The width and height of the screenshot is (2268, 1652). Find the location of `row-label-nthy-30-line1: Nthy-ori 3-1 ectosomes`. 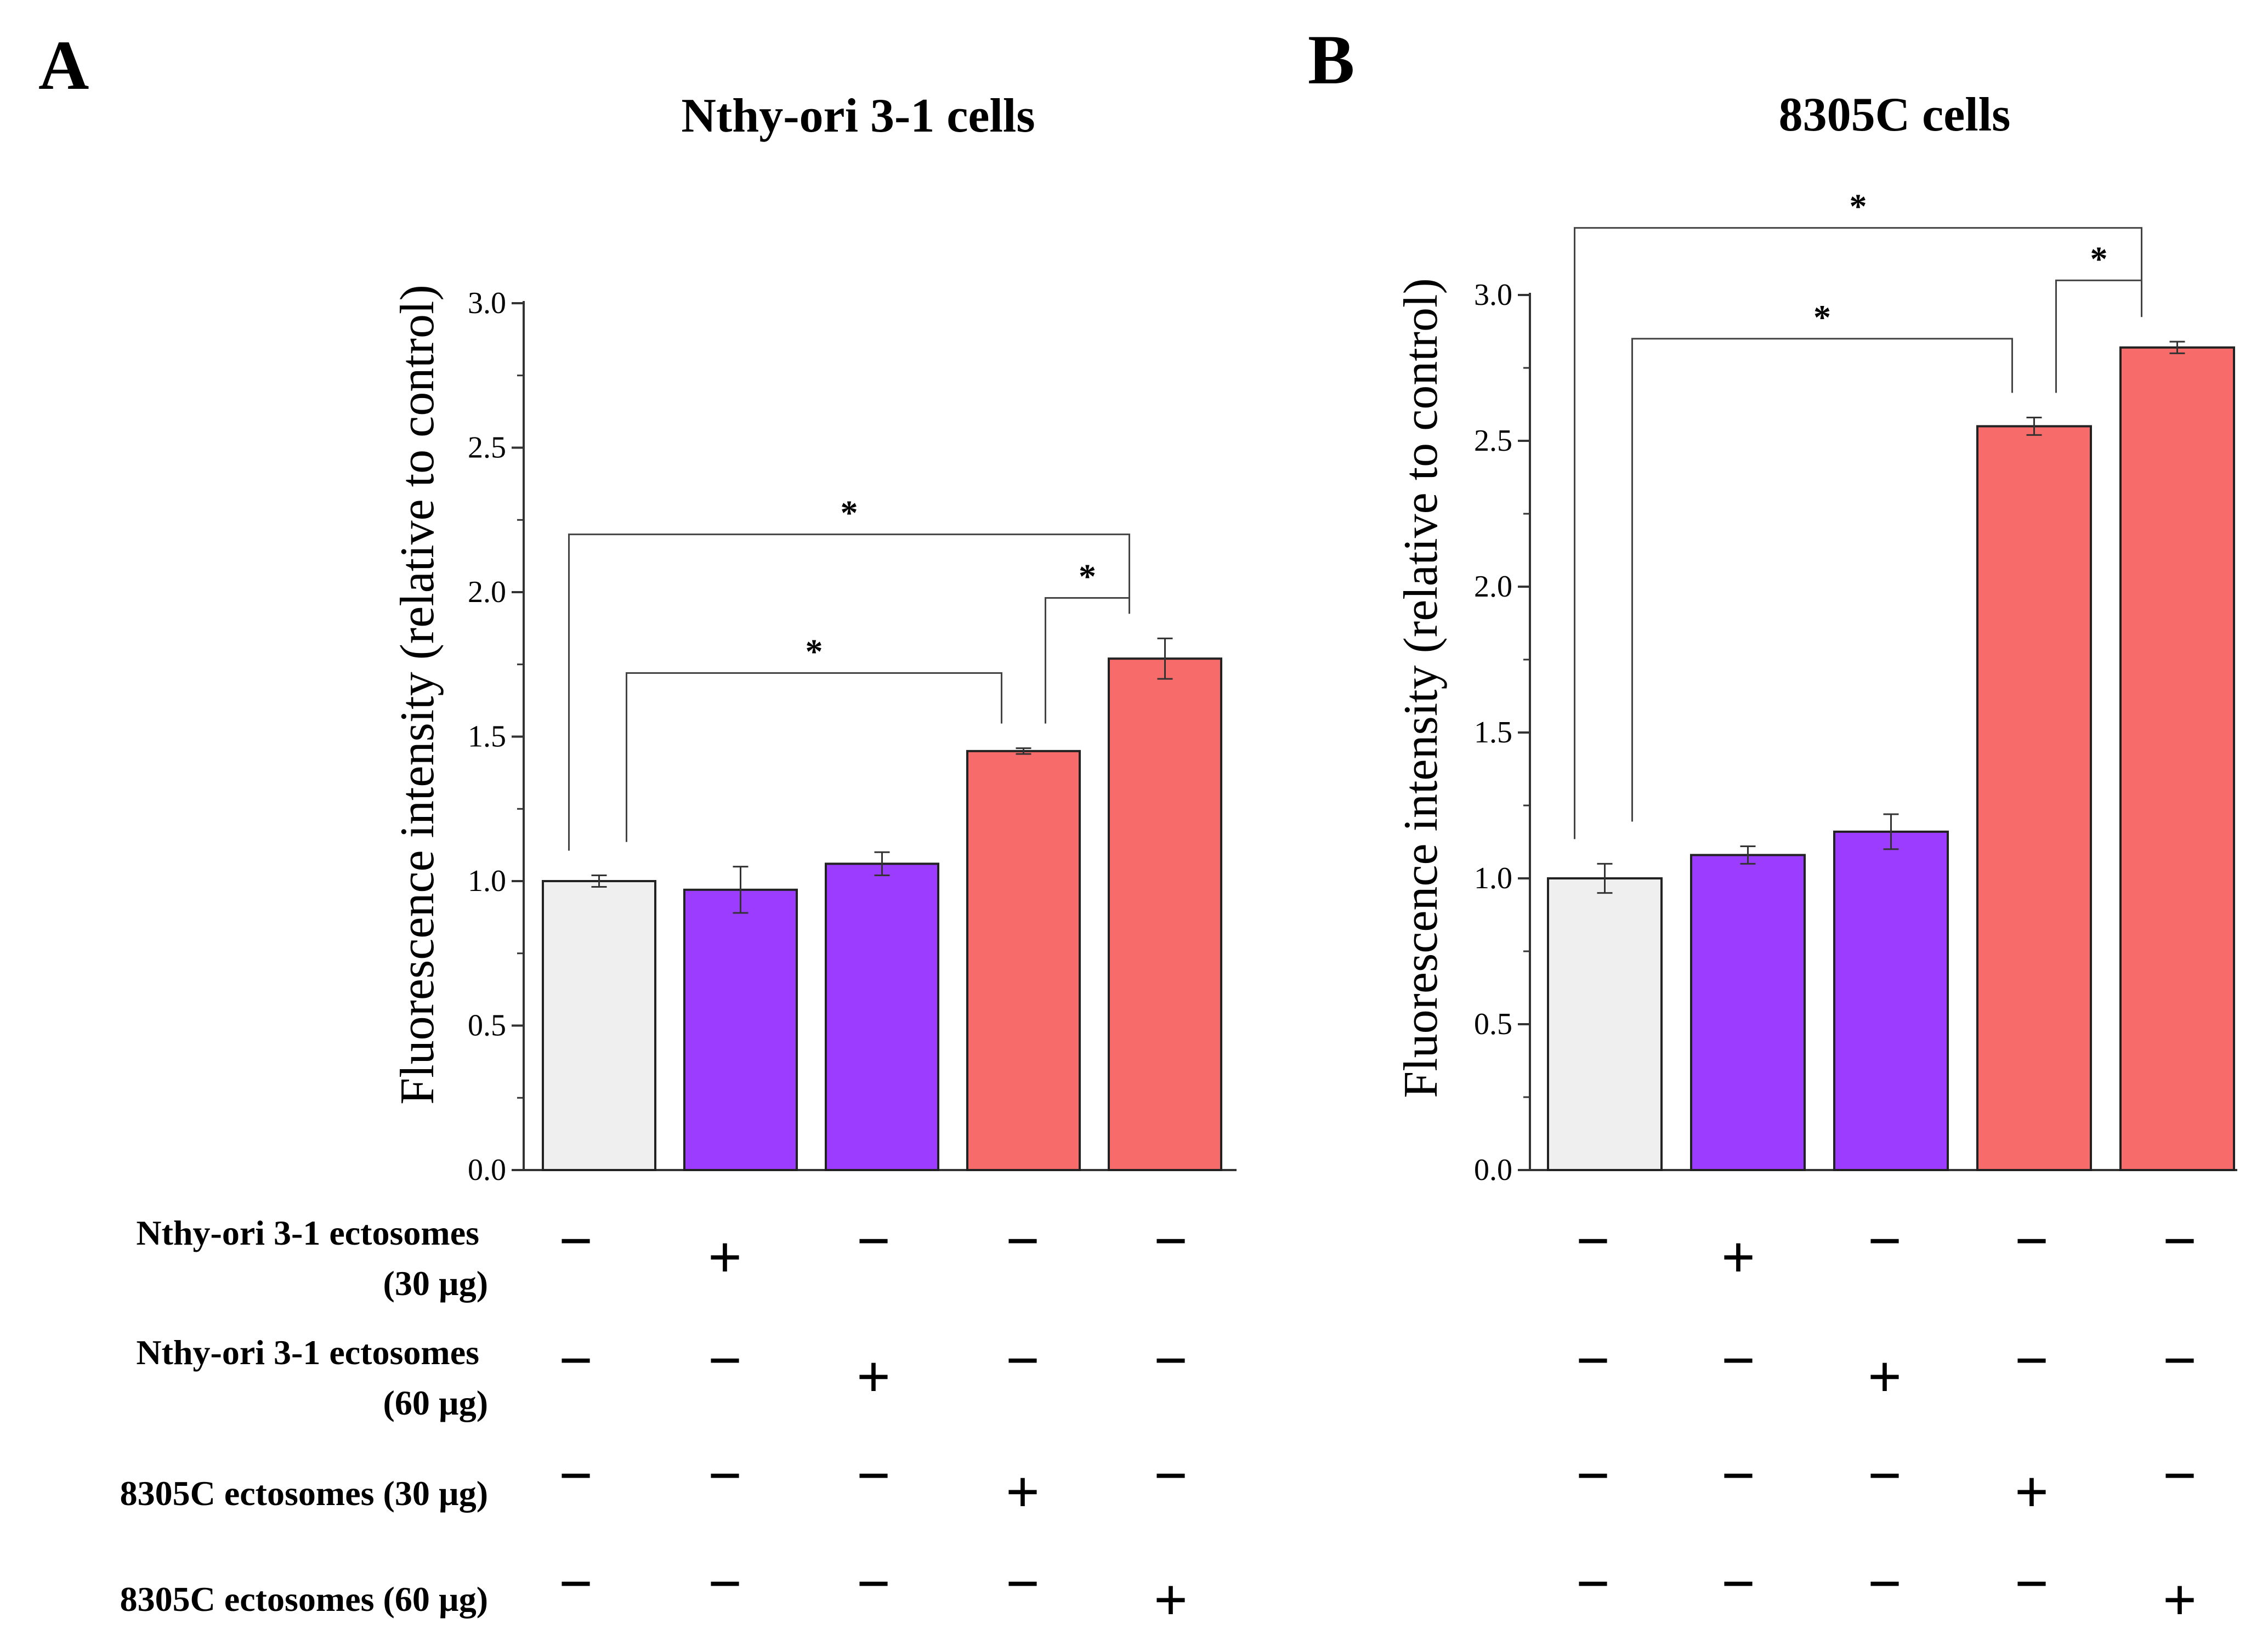

row-label-nthy-30-line1: Nthy-ori 3-1 ectosomes is located at coordinates (307, 1232).